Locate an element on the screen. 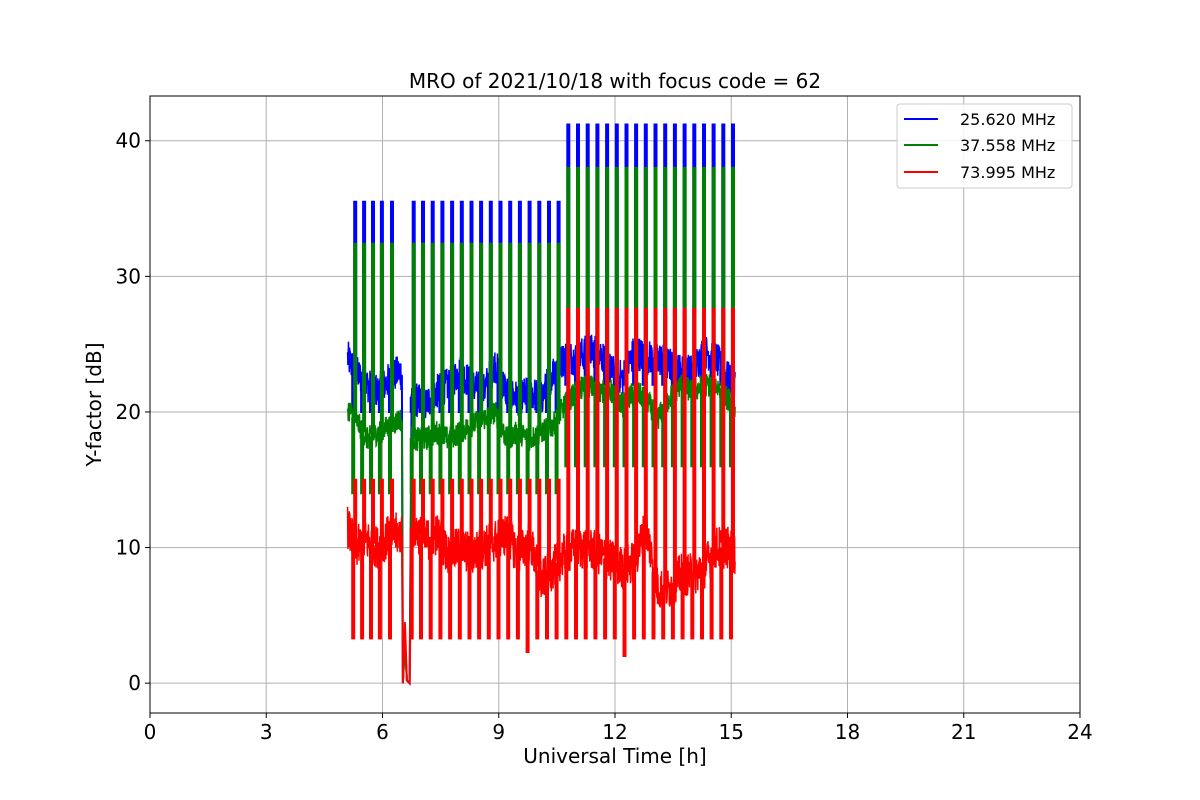 This screenshot has width=1200, height=800. chart-title: MRO of 2021/10/18 with focus code = 62 is located at coordinates (615, 81).